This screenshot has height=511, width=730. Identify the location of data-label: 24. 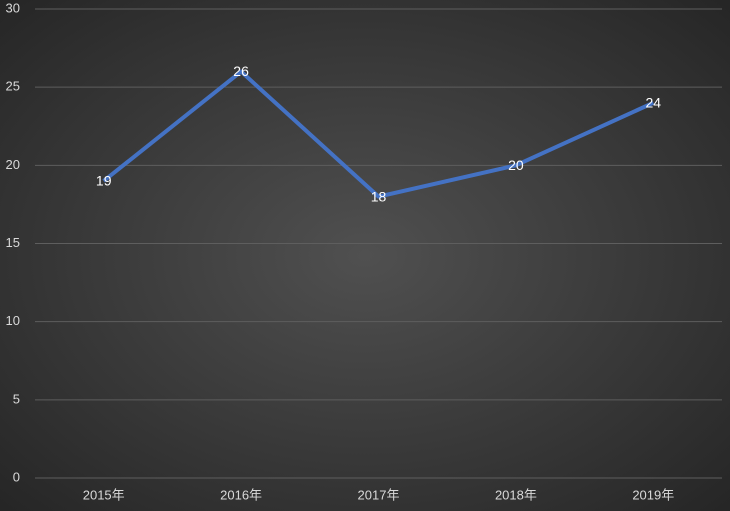
(654, 103).